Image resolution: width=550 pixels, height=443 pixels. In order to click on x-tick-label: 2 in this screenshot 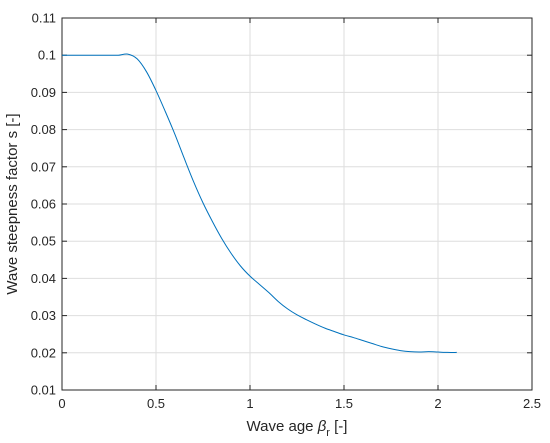, I will do `click(437, 403)`.